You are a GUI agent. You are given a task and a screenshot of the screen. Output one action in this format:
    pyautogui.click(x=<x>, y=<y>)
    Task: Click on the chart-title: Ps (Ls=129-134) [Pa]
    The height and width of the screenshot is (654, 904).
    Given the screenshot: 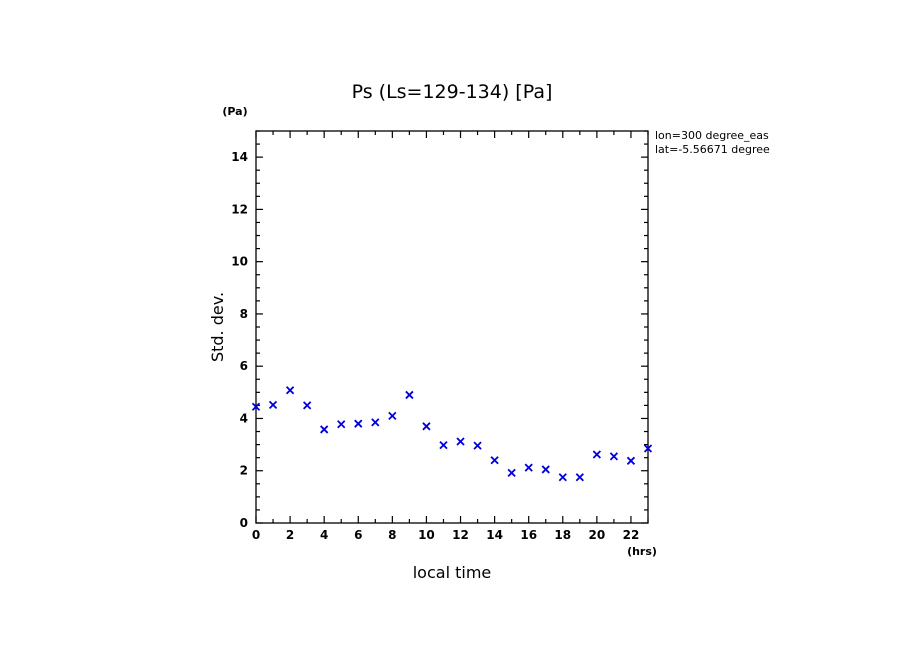 What is the action you would take?
    pyautogui.click(x=452, y=92)
    